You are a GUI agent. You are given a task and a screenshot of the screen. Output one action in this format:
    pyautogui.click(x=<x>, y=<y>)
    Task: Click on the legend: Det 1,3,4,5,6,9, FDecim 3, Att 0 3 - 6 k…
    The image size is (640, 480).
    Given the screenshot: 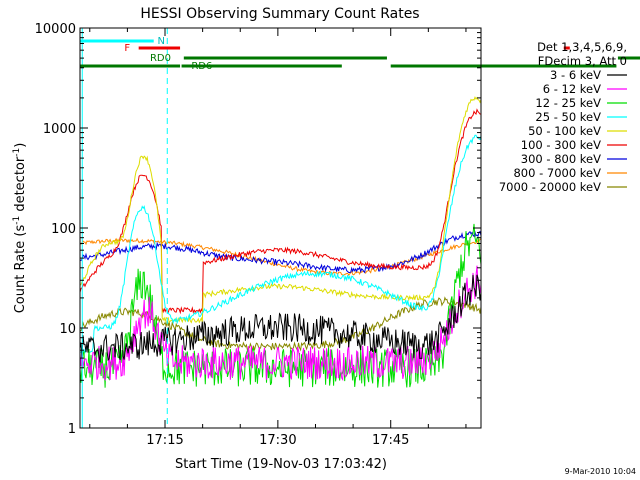 What is the action you would take?
    pyautogui.click(x=563, y=117)
    